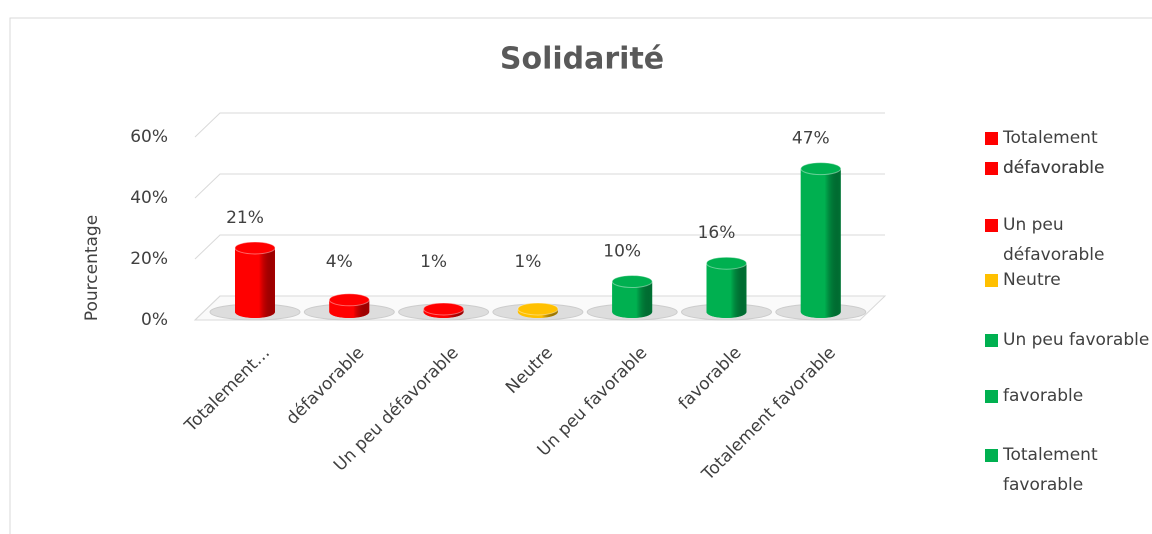 This screenshot has width=1152, height=534. What do you see at coordinates (149, 198) in the screenshot?
I see `y-tick-label: 40%` at bounding box center [149, 198].